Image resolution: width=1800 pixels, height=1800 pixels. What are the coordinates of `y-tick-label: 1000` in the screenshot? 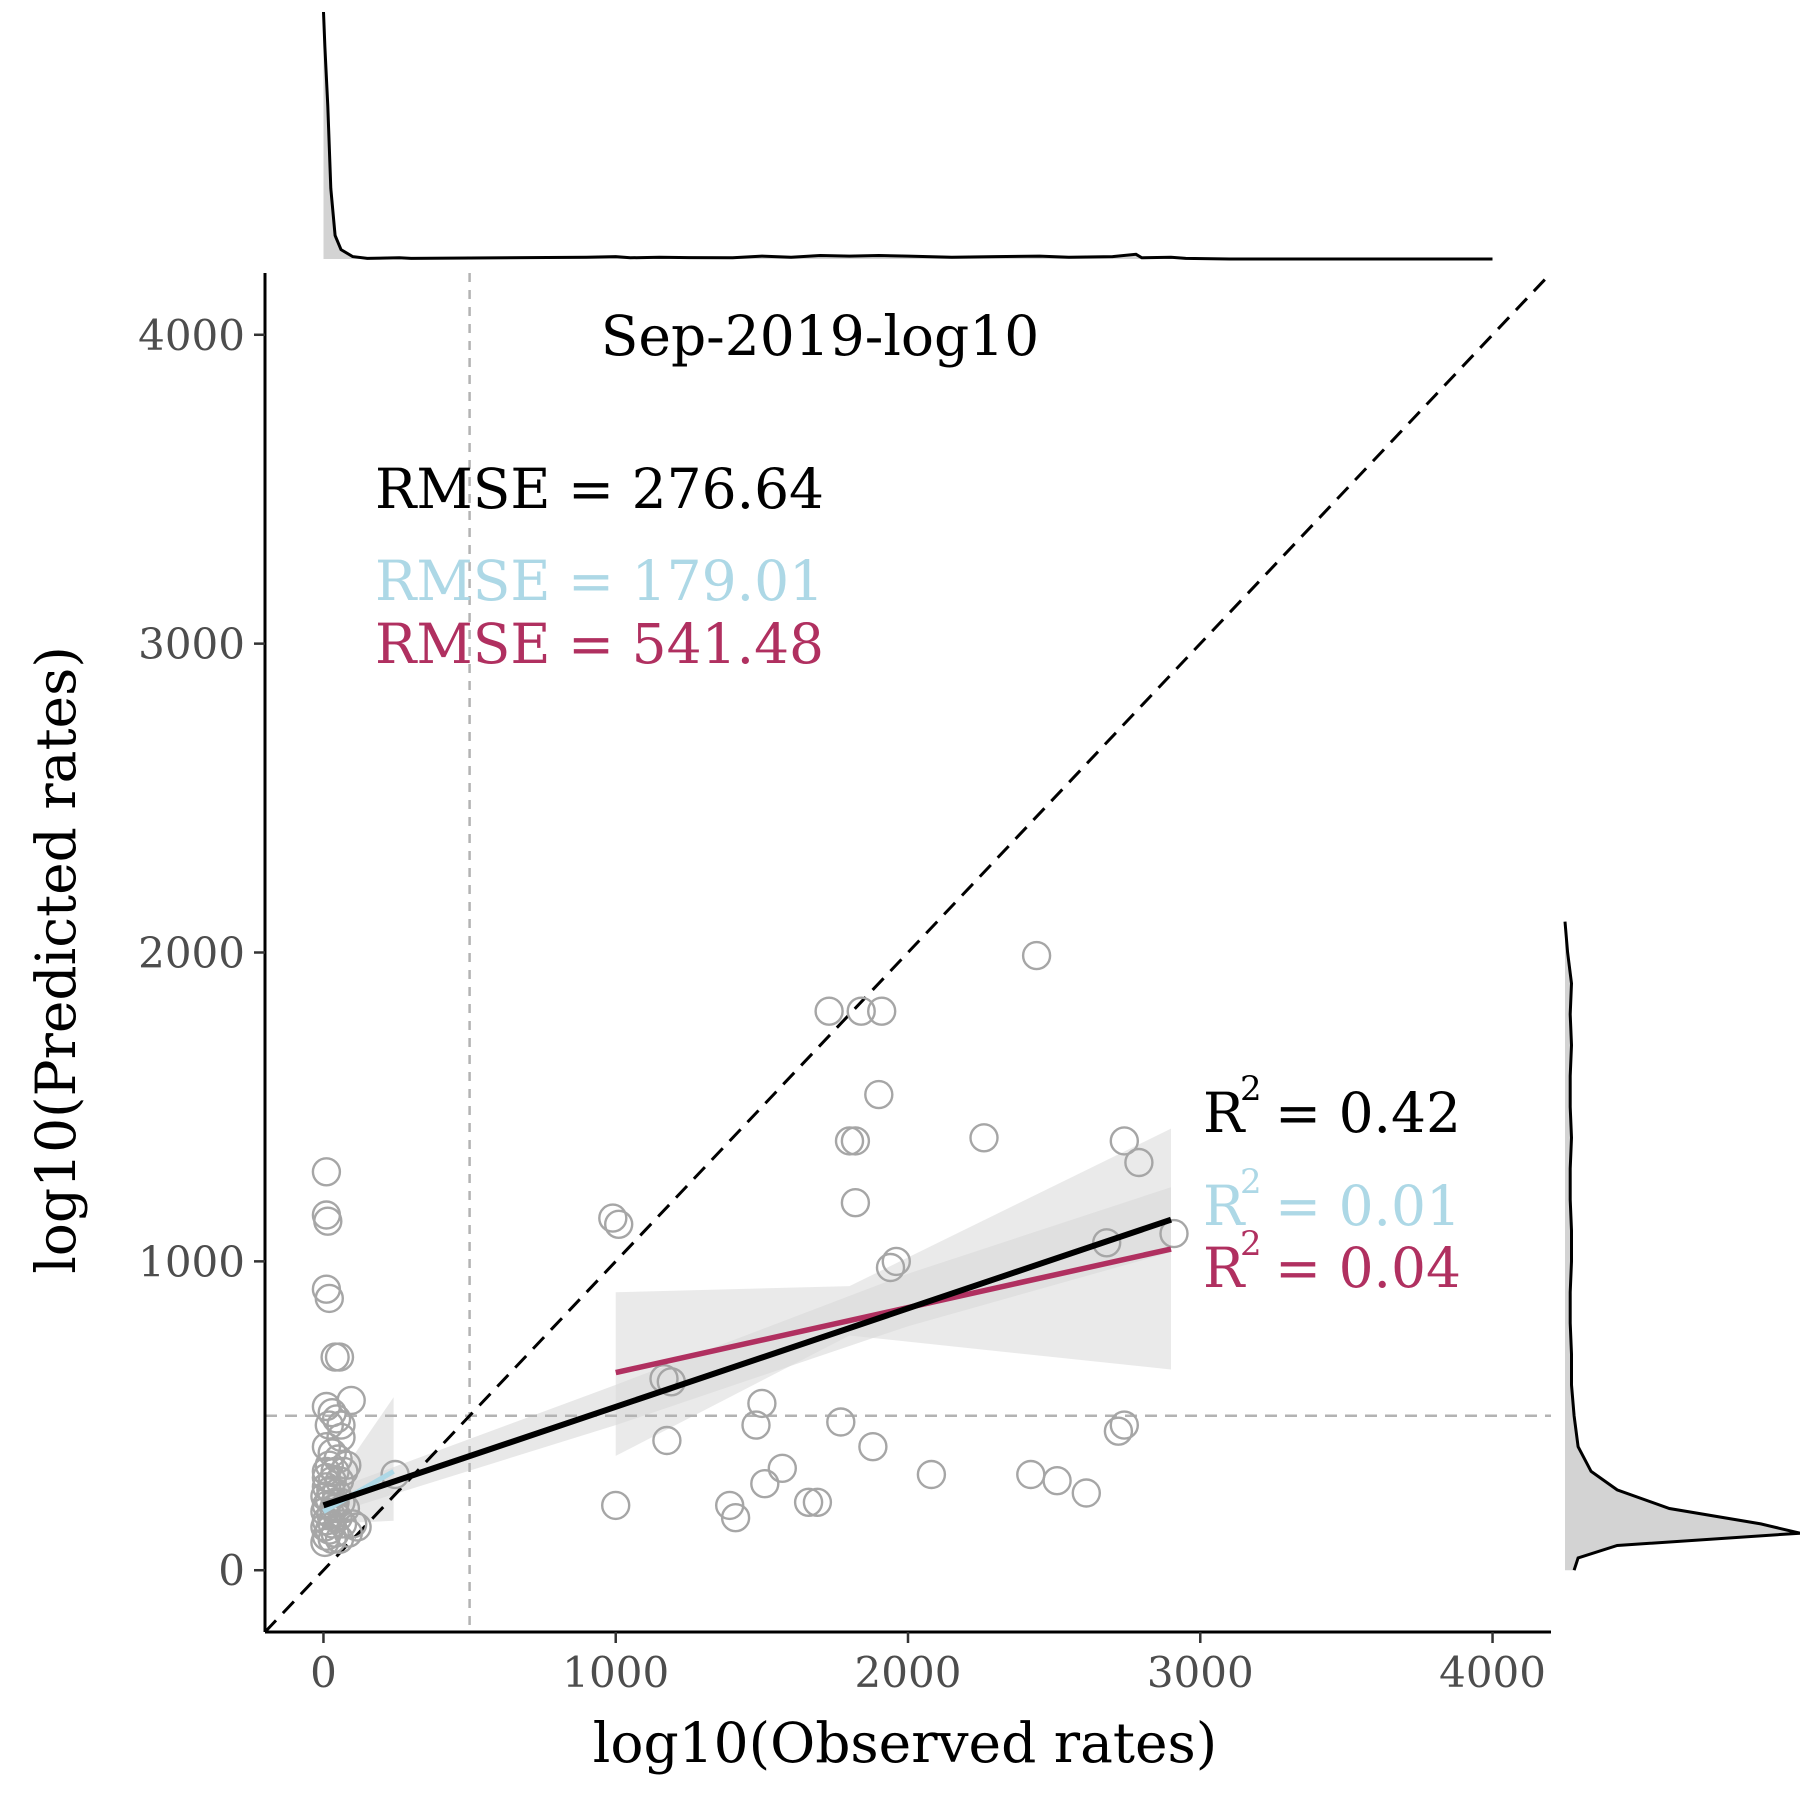 It's located at (191, 1261).